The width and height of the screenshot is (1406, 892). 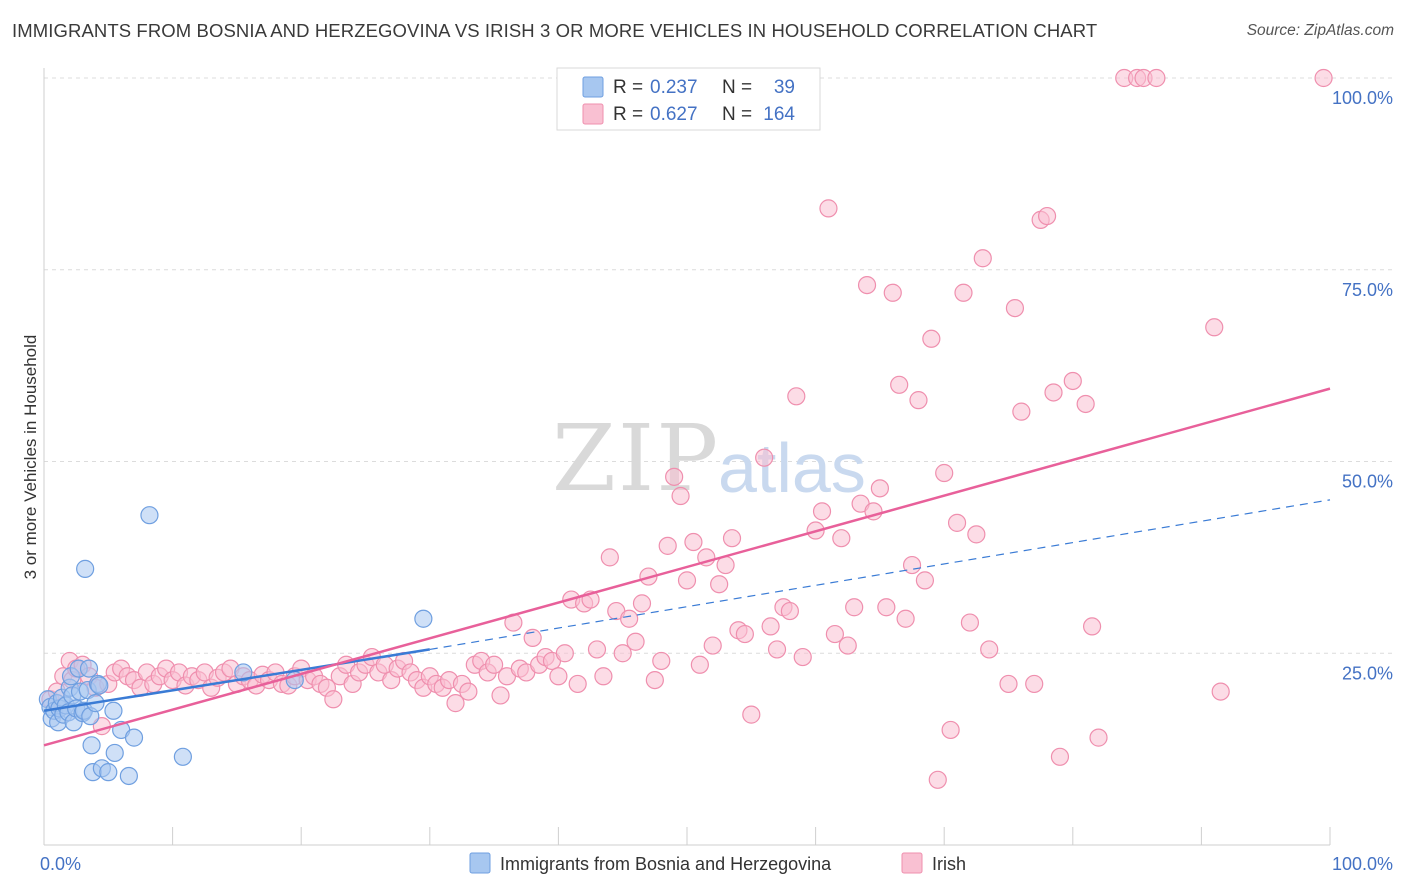 I want to click on y-tick-label-25: 25.0%, so click(x=1367, y=673).